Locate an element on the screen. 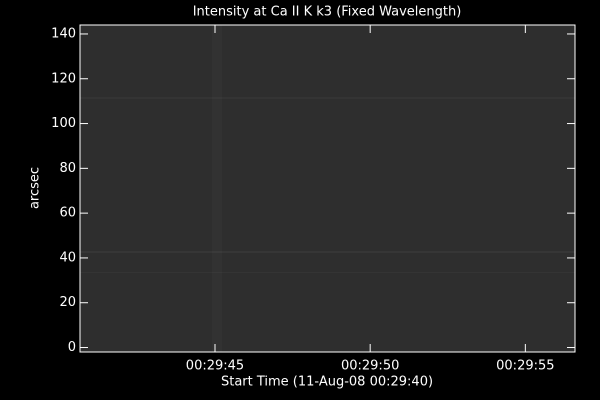  y-tick-label: 140 is located at coordinates (63, 33).